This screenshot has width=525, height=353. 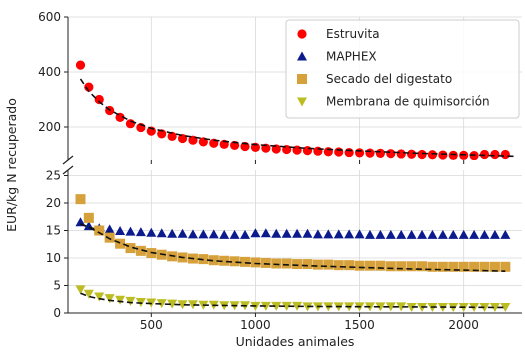 What do you see at coordinates (255, 325) in the screenshot?
I see `x-tick-label: 1000` at bounding box center [255, 325].